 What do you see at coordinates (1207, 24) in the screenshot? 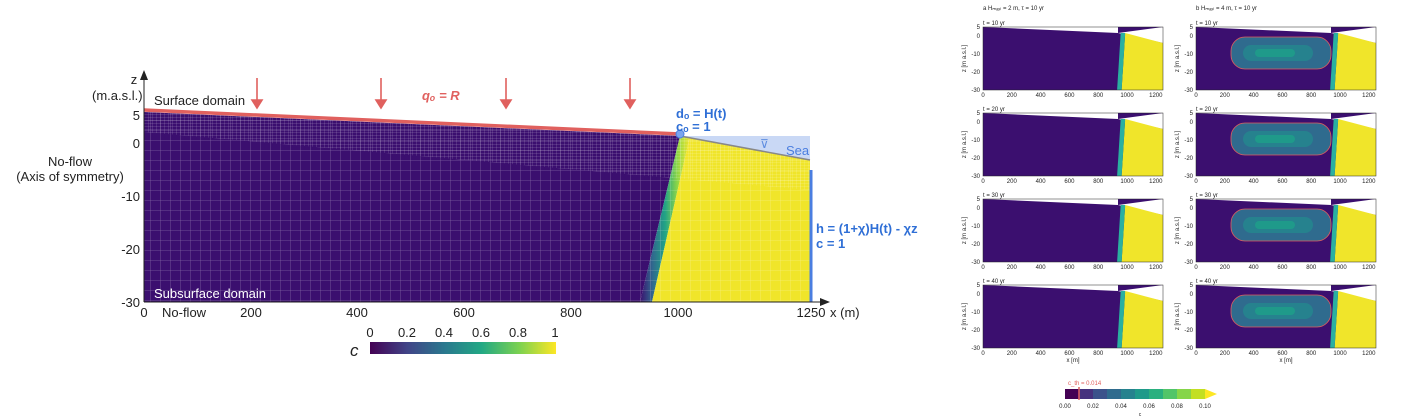
I see `panel-time-label: t = 10 yr` at bounding box center [1207, 24].